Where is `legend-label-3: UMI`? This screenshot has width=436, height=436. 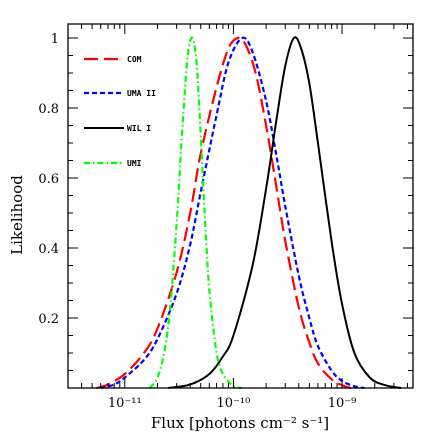 legend-label-3: UMI is located at coordinates (134, 163).